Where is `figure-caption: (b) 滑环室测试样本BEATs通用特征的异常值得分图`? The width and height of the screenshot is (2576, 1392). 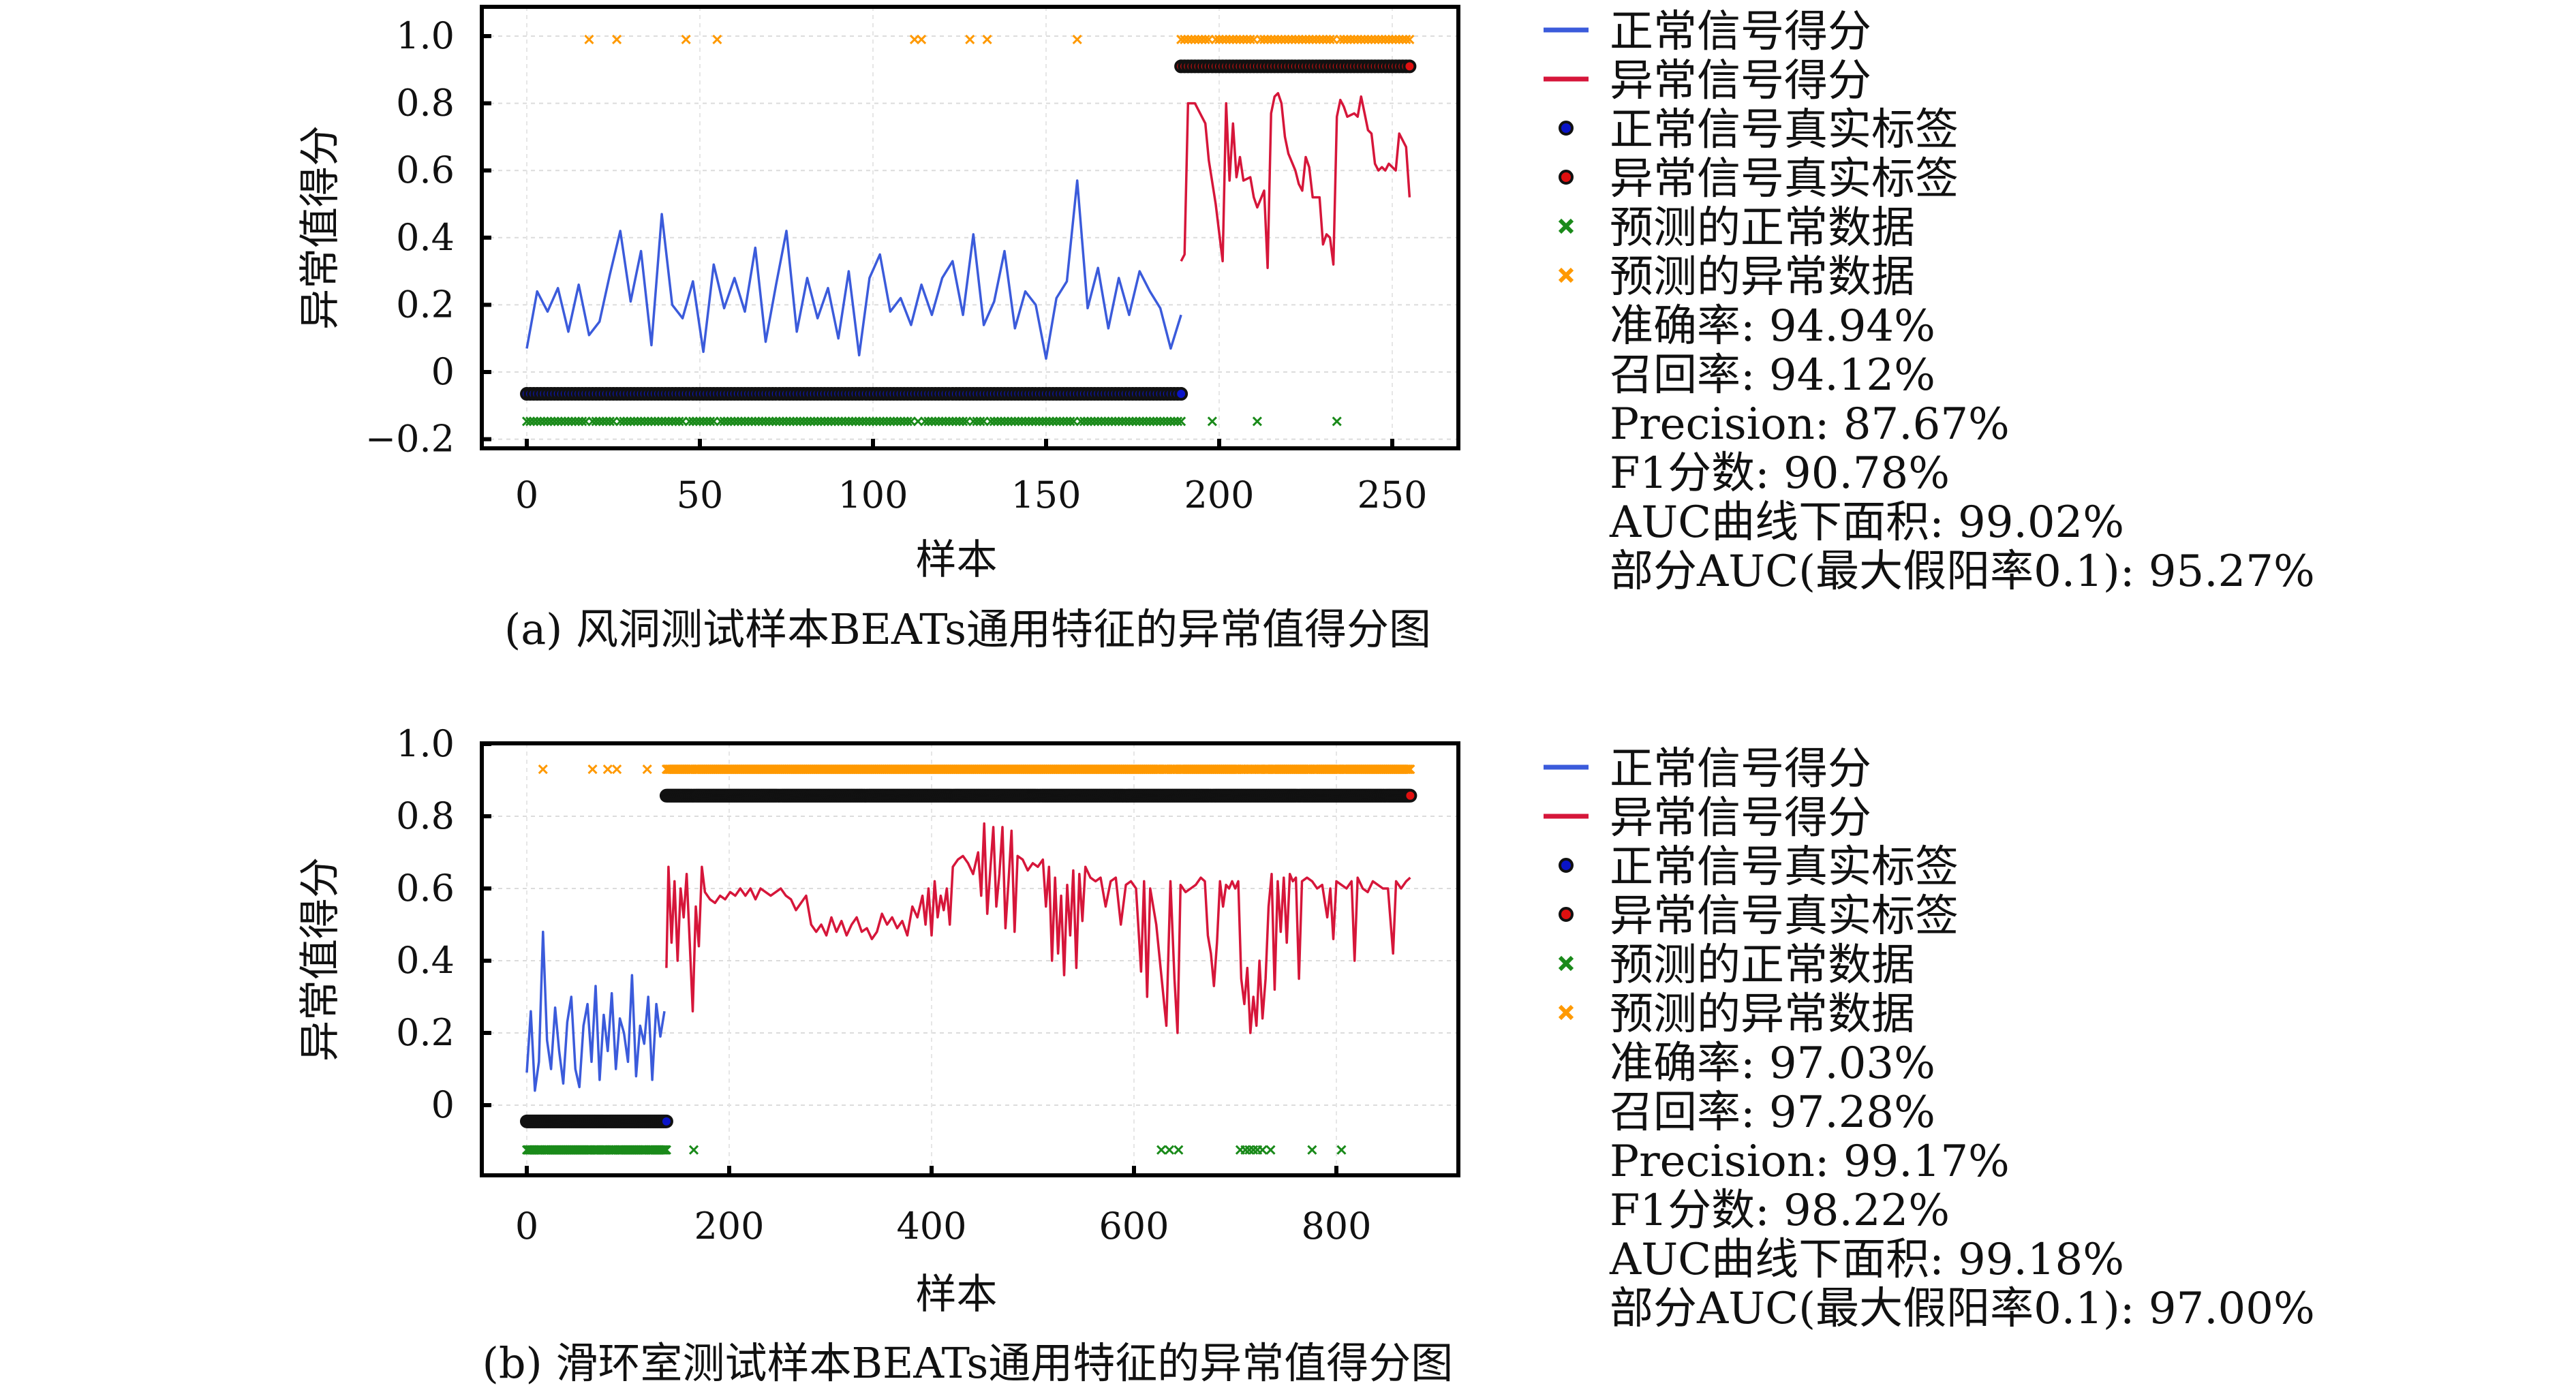
figure-caption: (b) 滑环室测试样本BEATs通用特征的异常值得分图 is located at coordinates (968, 1363).